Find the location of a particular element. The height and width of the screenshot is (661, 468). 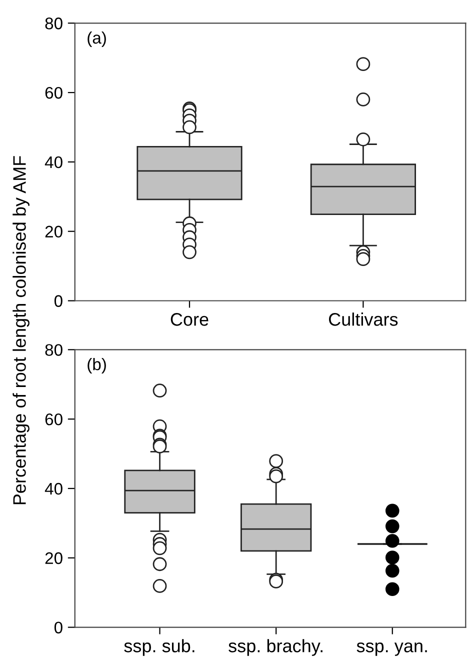

x-tick-label: Core is located at coordinates (189, 319).